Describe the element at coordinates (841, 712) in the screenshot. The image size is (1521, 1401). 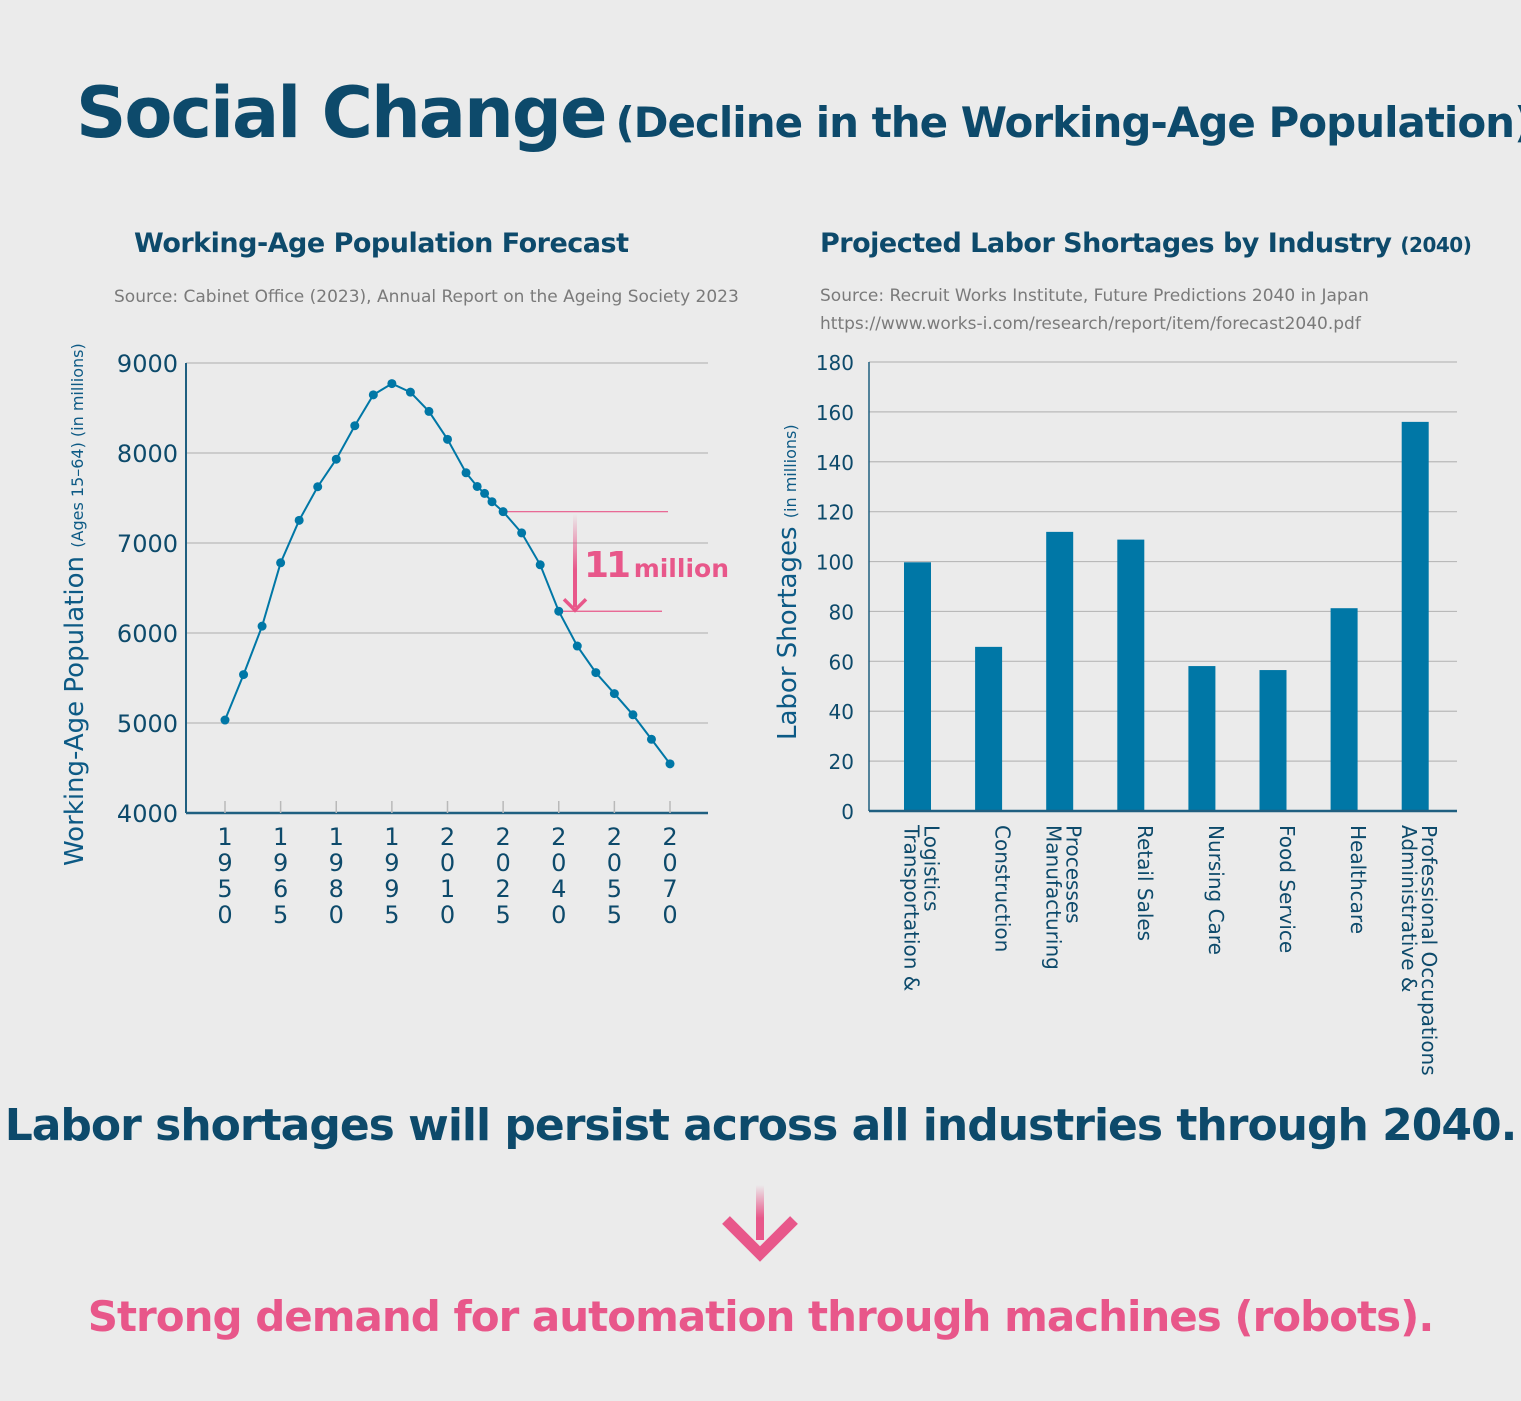
I see `y-tick-label: 40` at that location.